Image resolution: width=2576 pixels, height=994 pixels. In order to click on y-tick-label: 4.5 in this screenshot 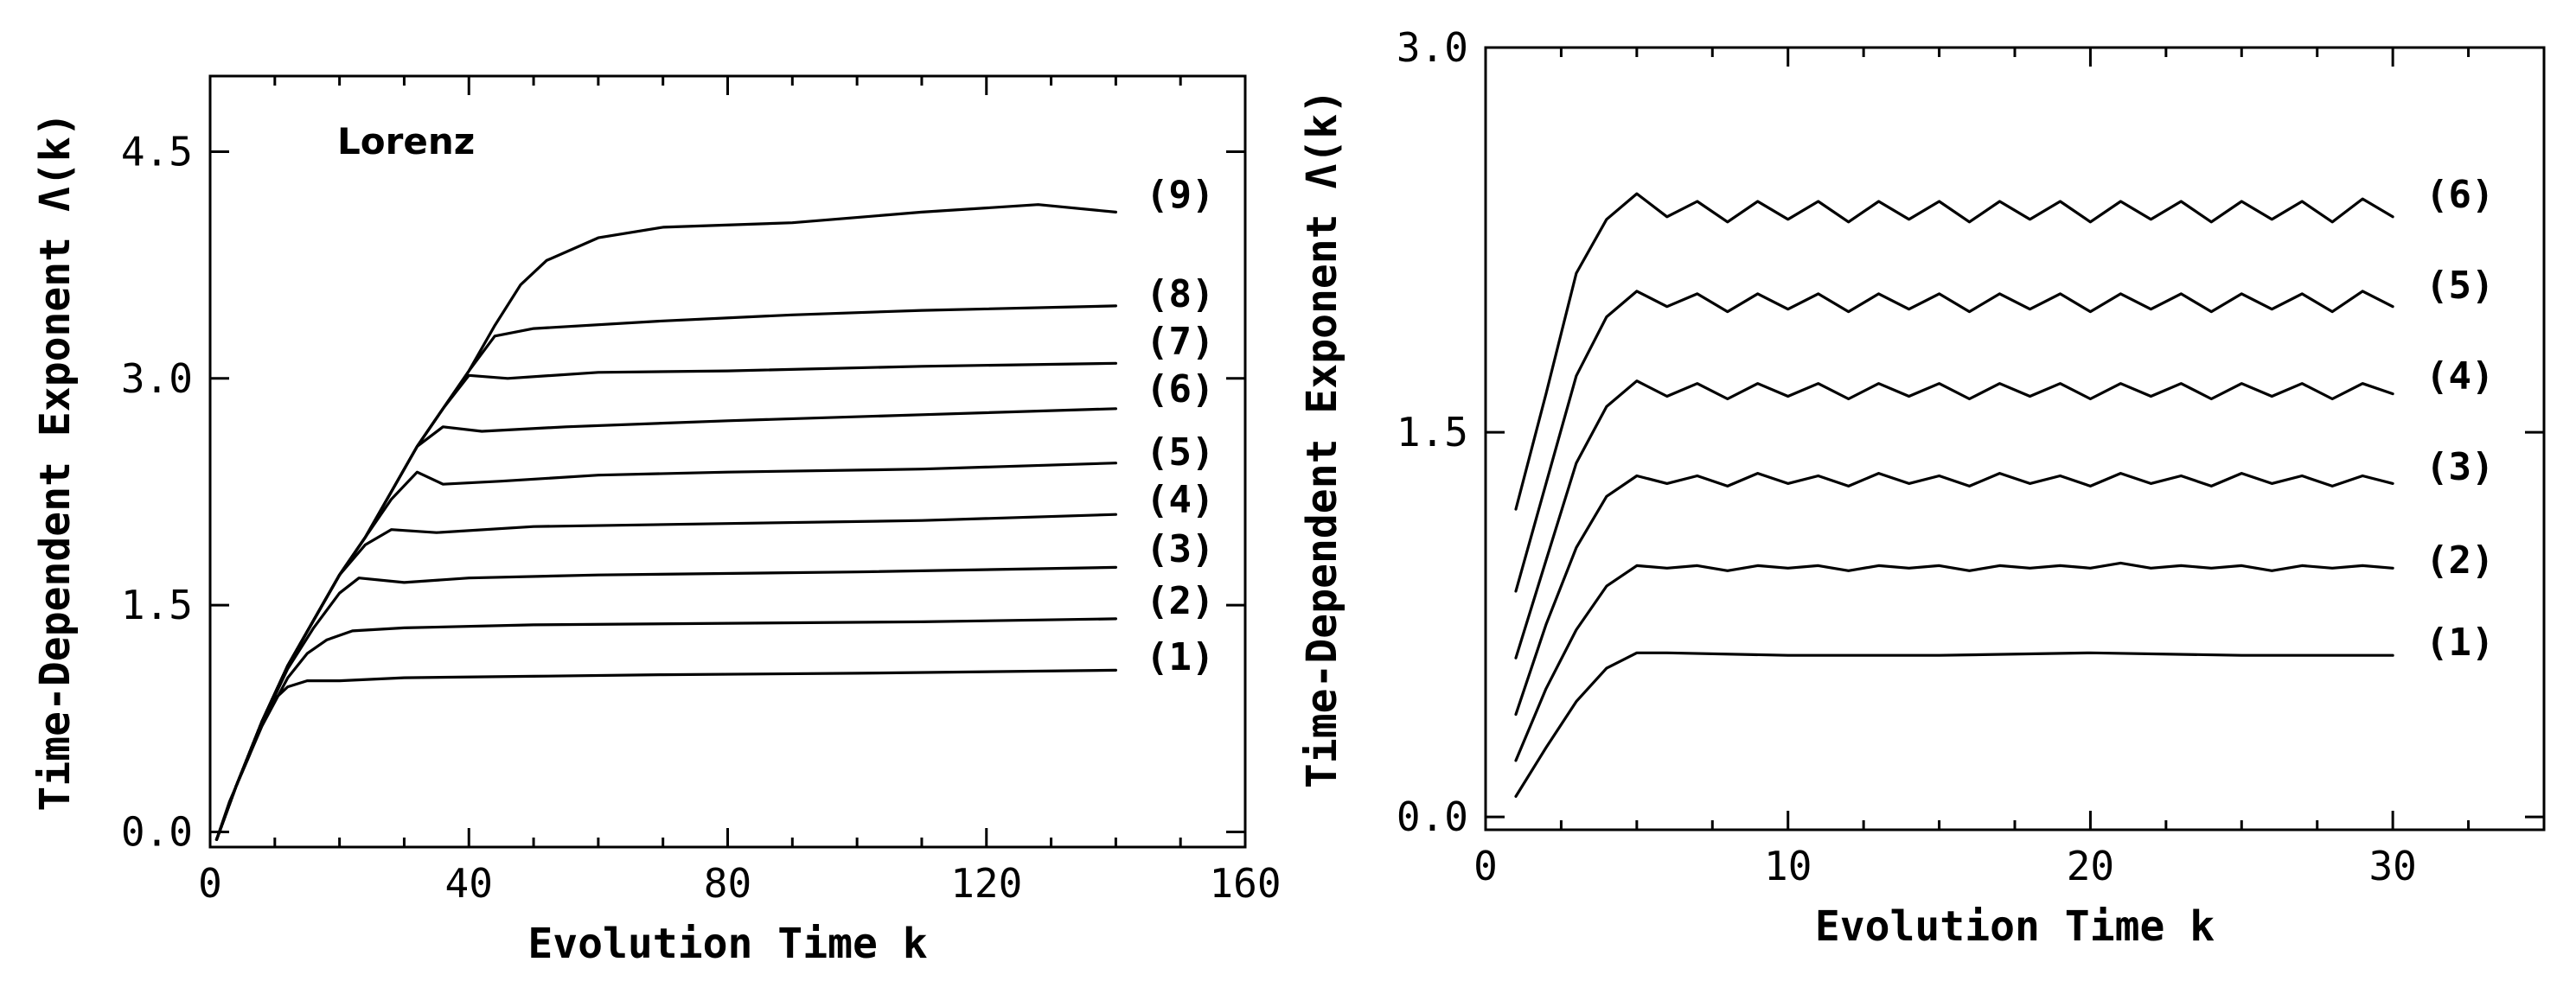, I will do `click(157, 151)`.